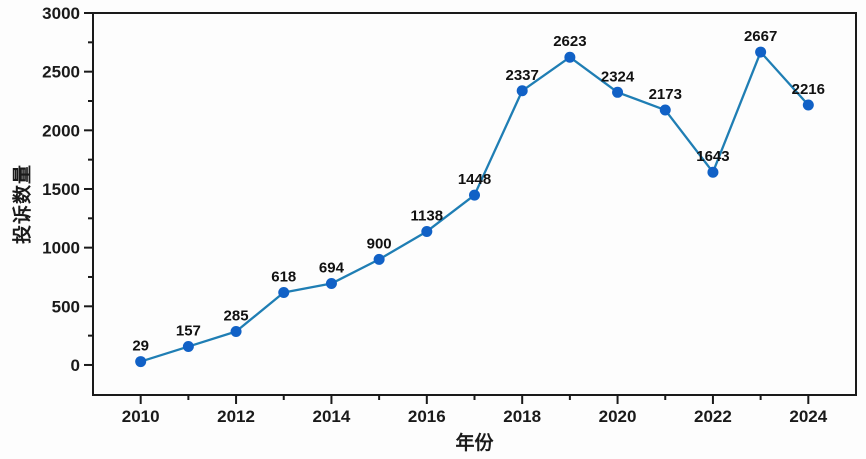 The image size is (866, 459). Describe the element at coordinates (188, 331) in the screenshot. I see `data-point-label: 157` at that location.